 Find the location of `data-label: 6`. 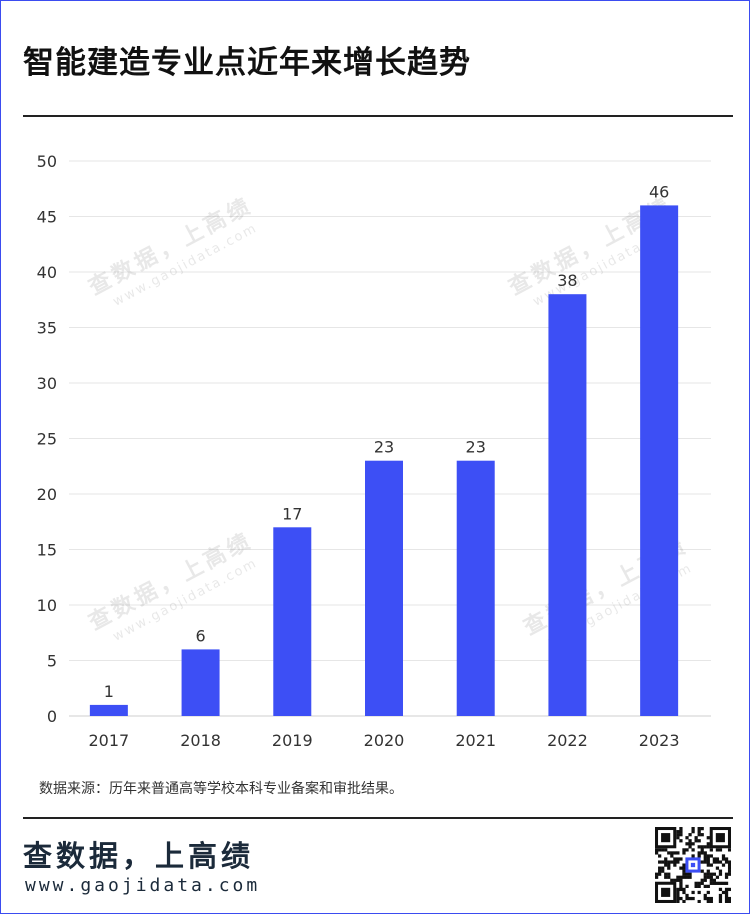

data-label: 6 is located at coordinates (200, 635).